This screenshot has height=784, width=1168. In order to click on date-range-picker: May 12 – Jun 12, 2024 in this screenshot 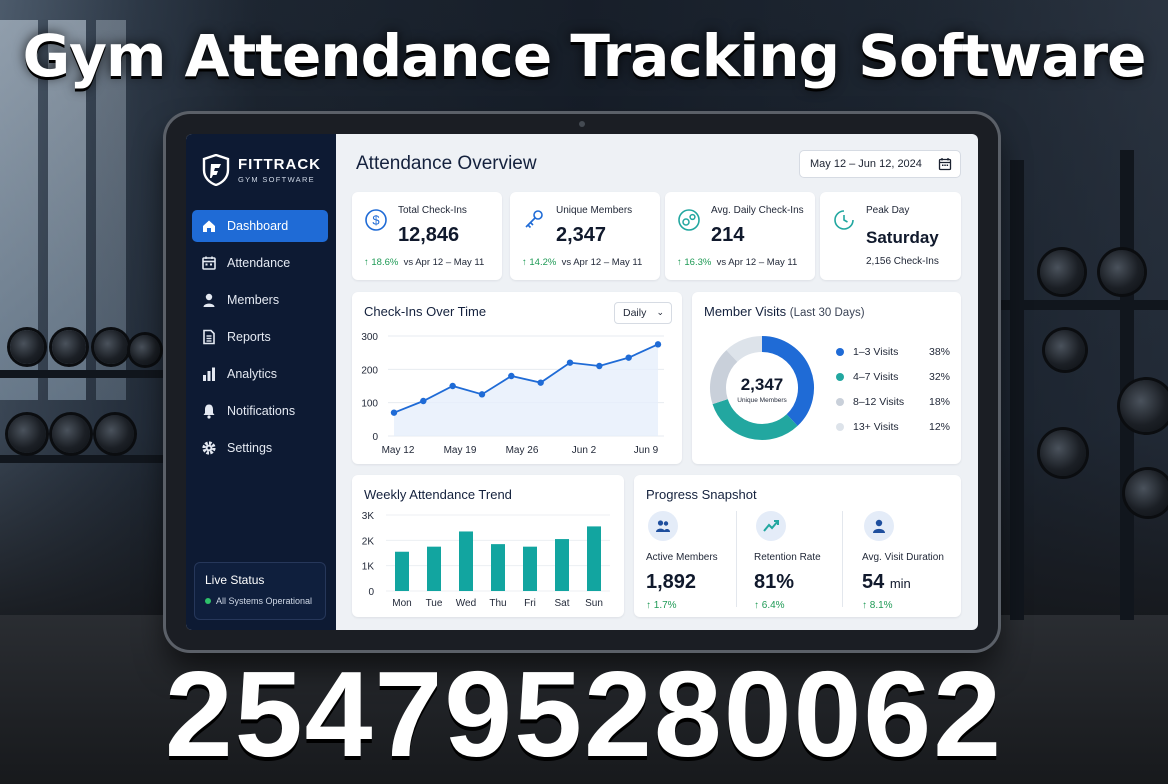, I will do `click(880, 164)`.